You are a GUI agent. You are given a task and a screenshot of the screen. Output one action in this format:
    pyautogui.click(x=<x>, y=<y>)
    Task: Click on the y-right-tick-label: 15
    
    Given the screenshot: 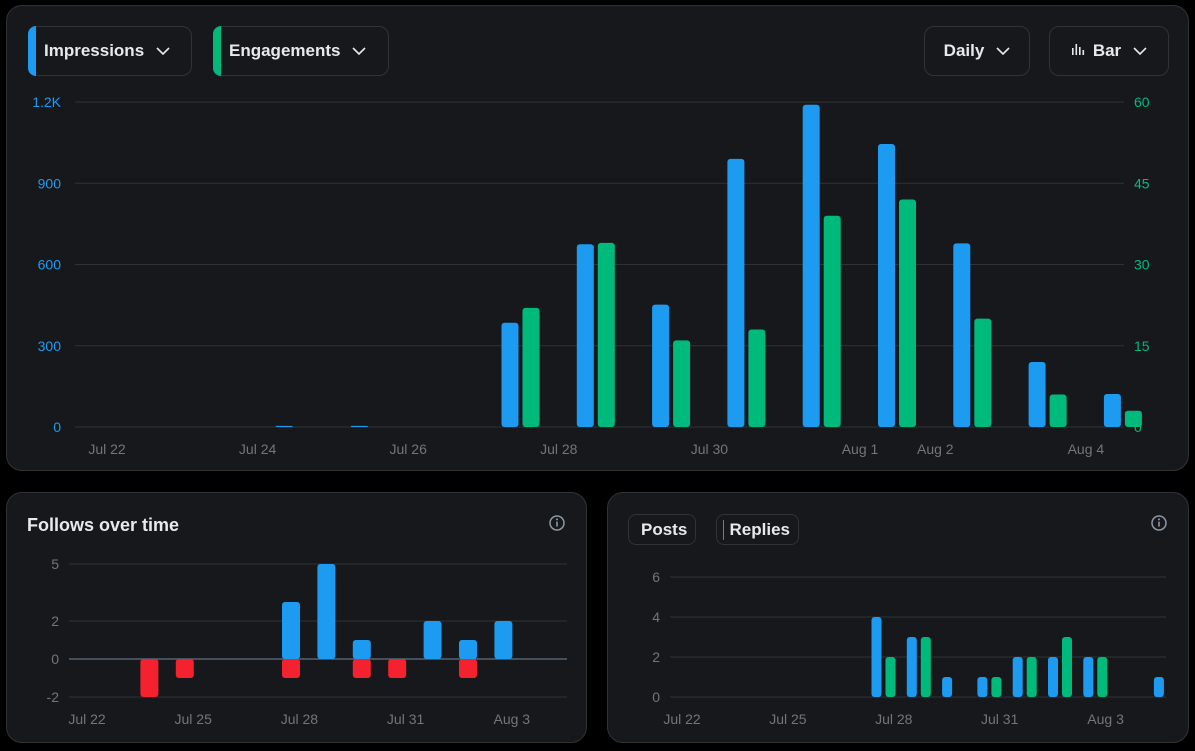 What is the action you would take?
    pyautogui.click(x=1142, y=346)
    